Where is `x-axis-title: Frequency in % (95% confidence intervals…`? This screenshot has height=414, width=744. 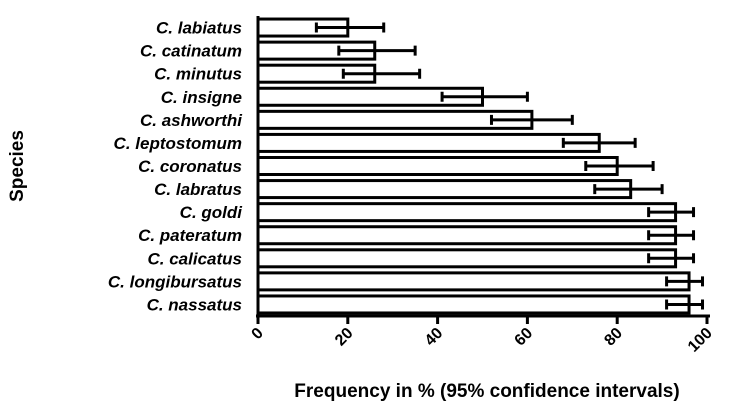 x-axis-title: Frequency in % (95% confidence intervals… is located at coordinates (486, 391).